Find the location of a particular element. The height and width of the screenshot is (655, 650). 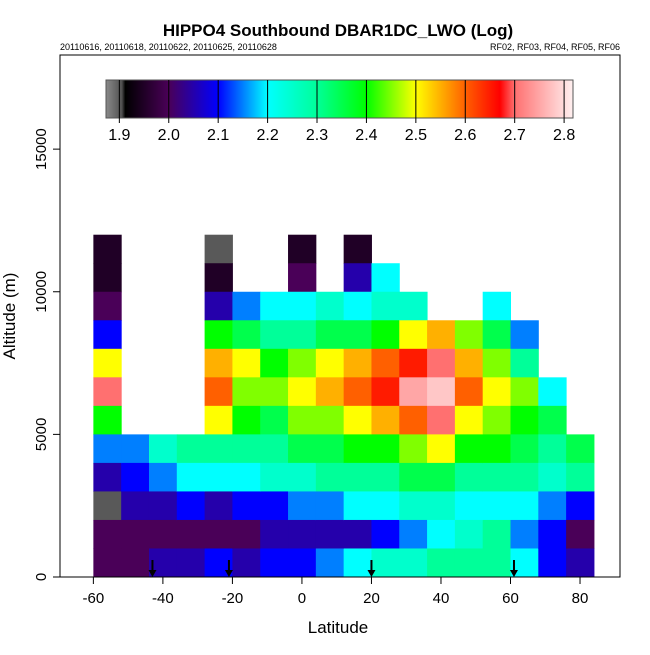

colorbar-tick-label: 2.0 is located at coordinates (169, 135).